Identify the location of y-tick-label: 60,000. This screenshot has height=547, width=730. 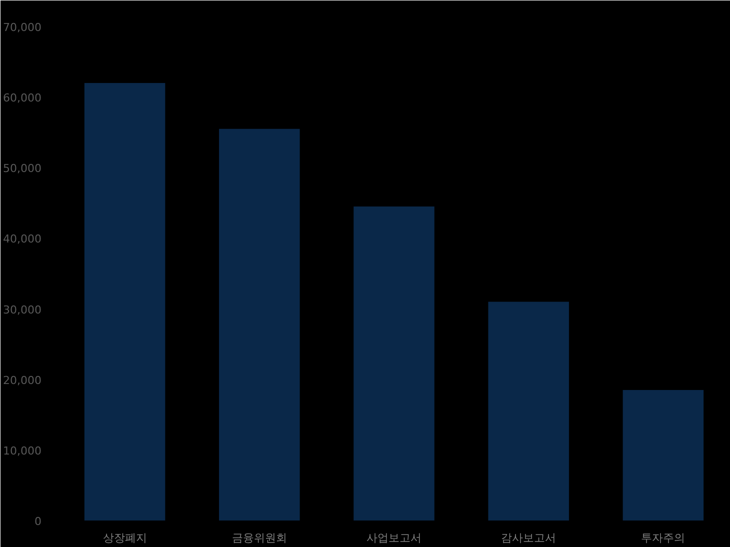
(22, 98).